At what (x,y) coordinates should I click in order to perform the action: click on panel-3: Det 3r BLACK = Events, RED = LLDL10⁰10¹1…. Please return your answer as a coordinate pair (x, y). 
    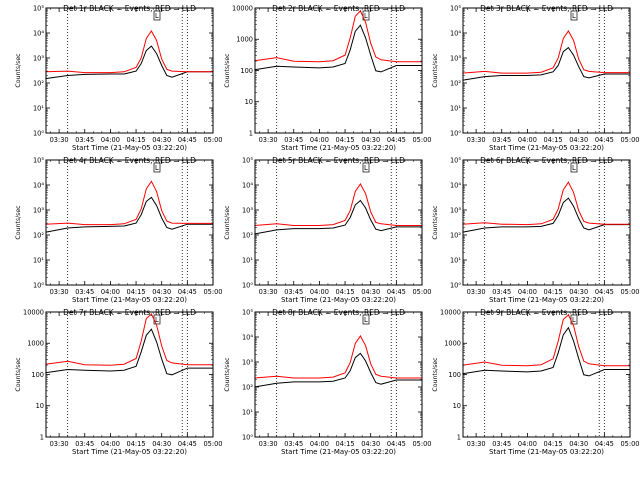
    Looking at the image, I should click on (536, 78).